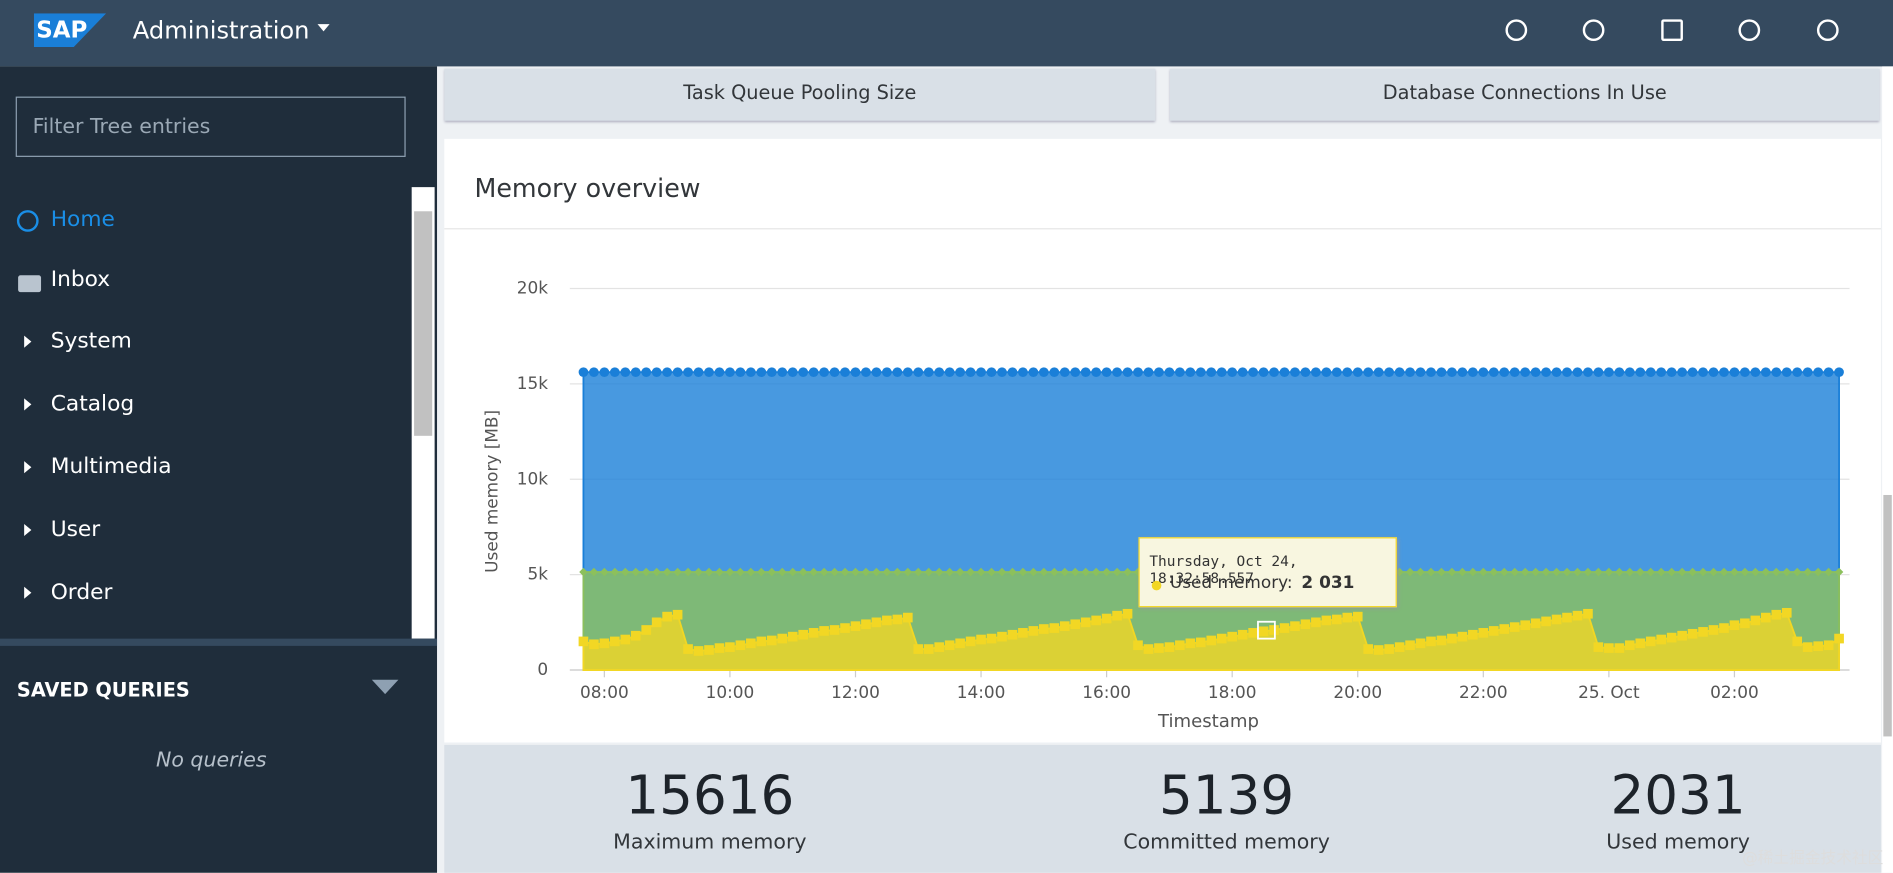  Describe the element at coordinates (210, 126) in the screenshot. I see `filter-input: Filter Tree entries` at that location.